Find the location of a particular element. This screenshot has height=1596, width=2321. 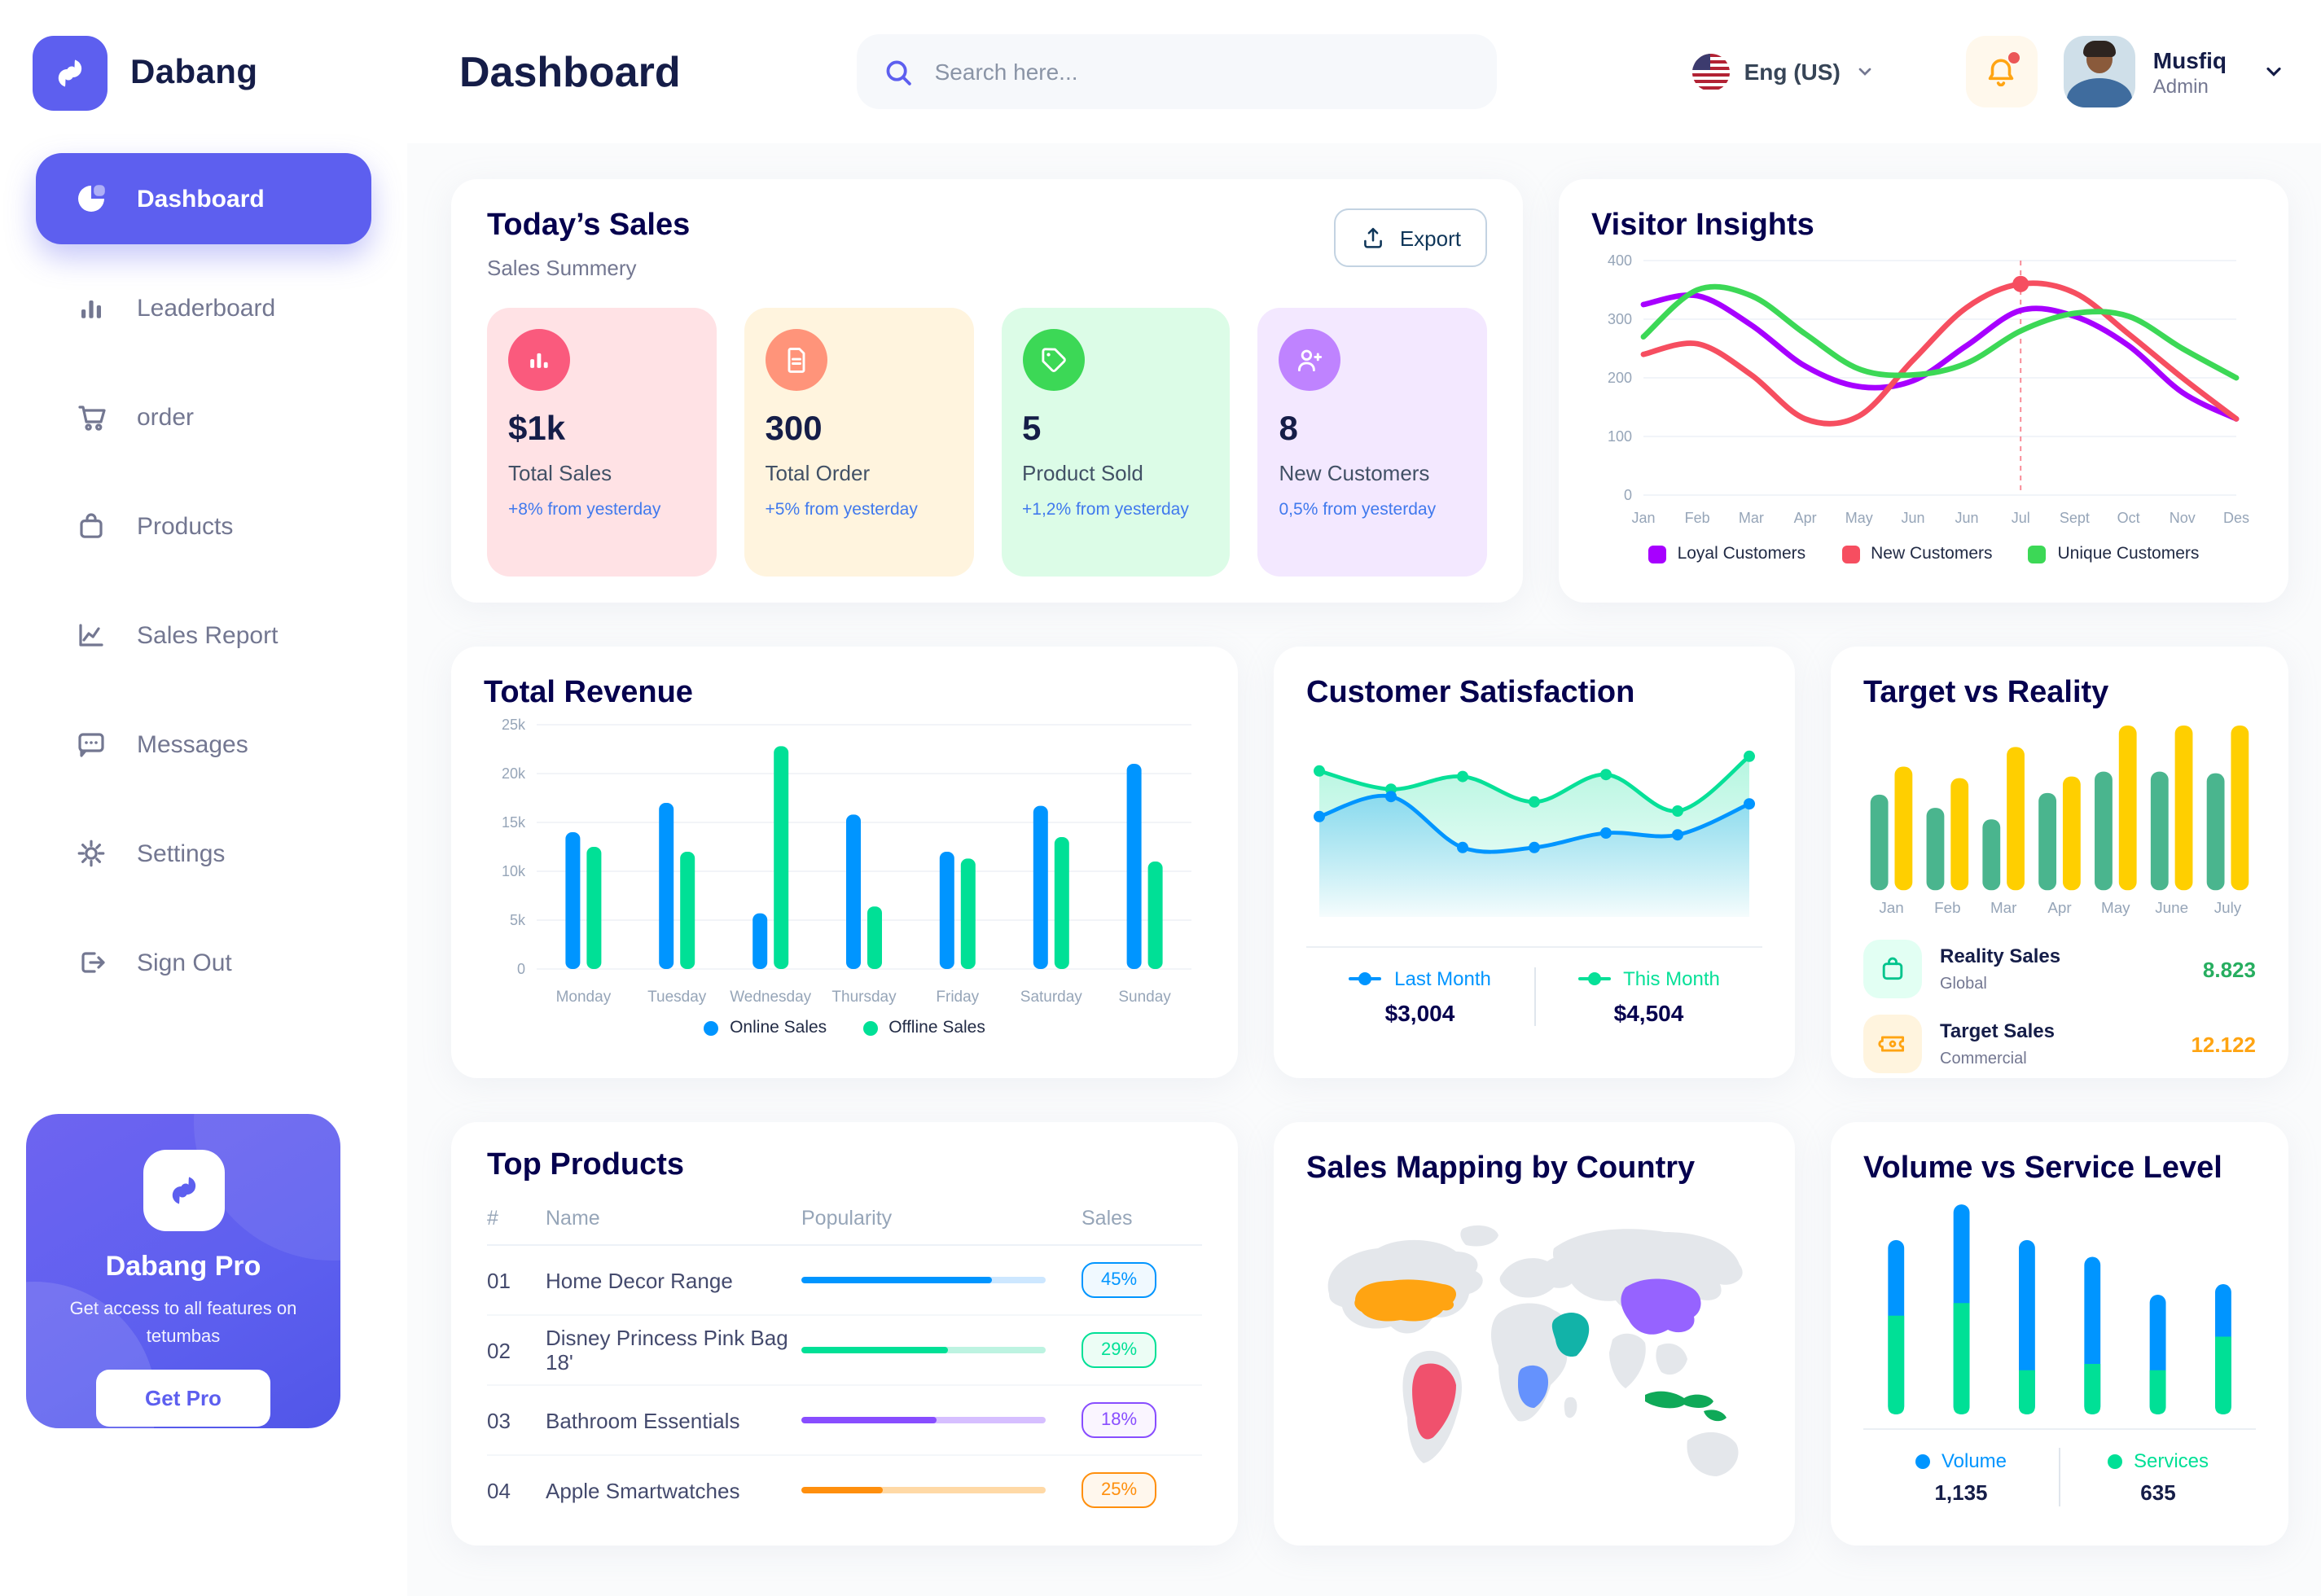

legend-unique-customers: Unique Customers is located at coordinates (2113, 554).